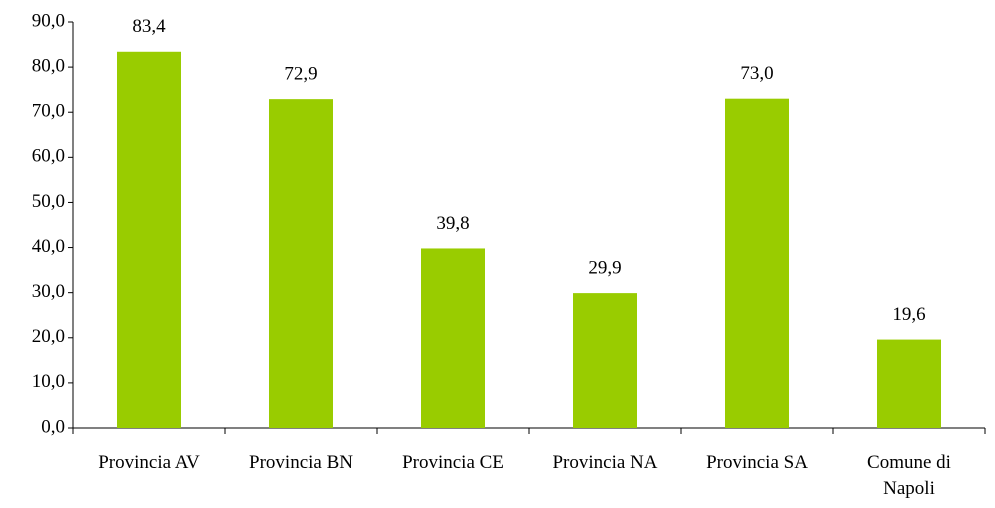  Describe the element at coordinates (48, 201) in the screenshot. I see `y-tick-label: 50,0` at that location.